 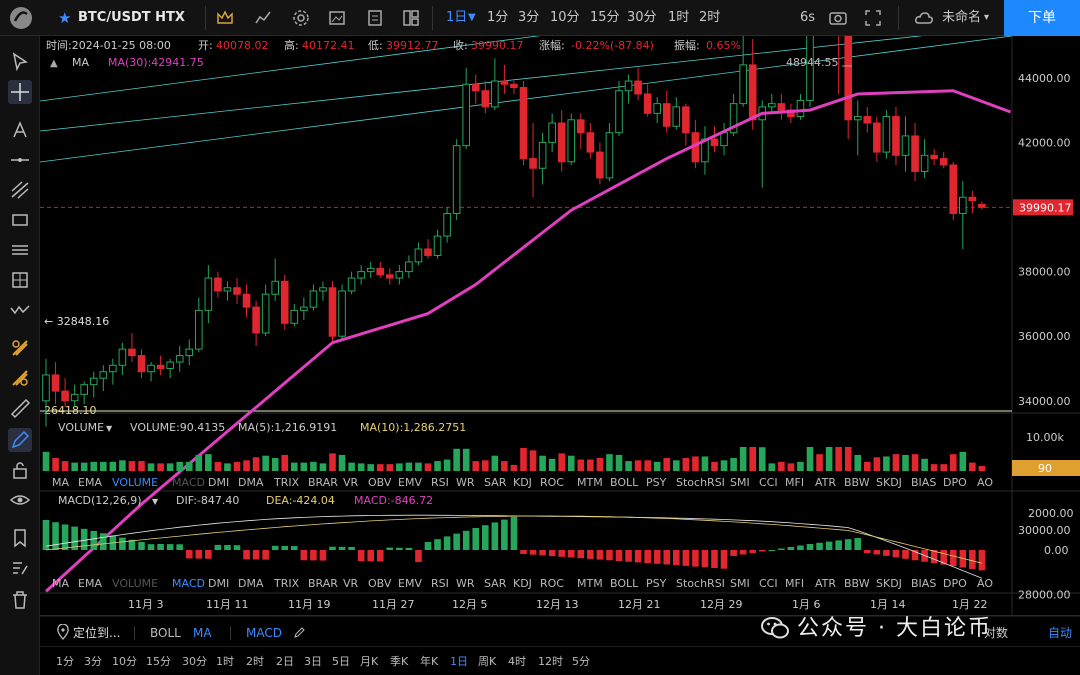 I want to click on pen-icon, so click(x=20, y=440).